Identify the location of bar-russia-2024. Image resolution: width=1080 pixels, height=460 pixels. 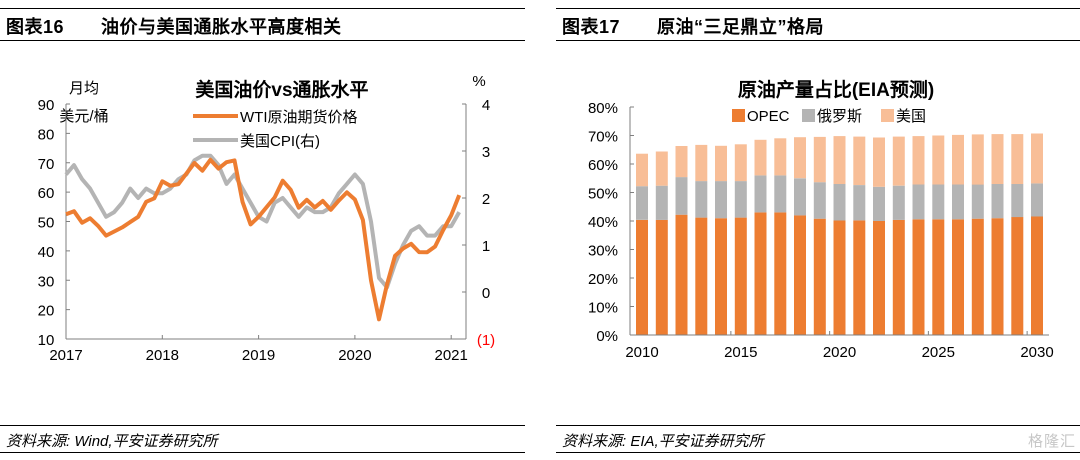
(918, 202).